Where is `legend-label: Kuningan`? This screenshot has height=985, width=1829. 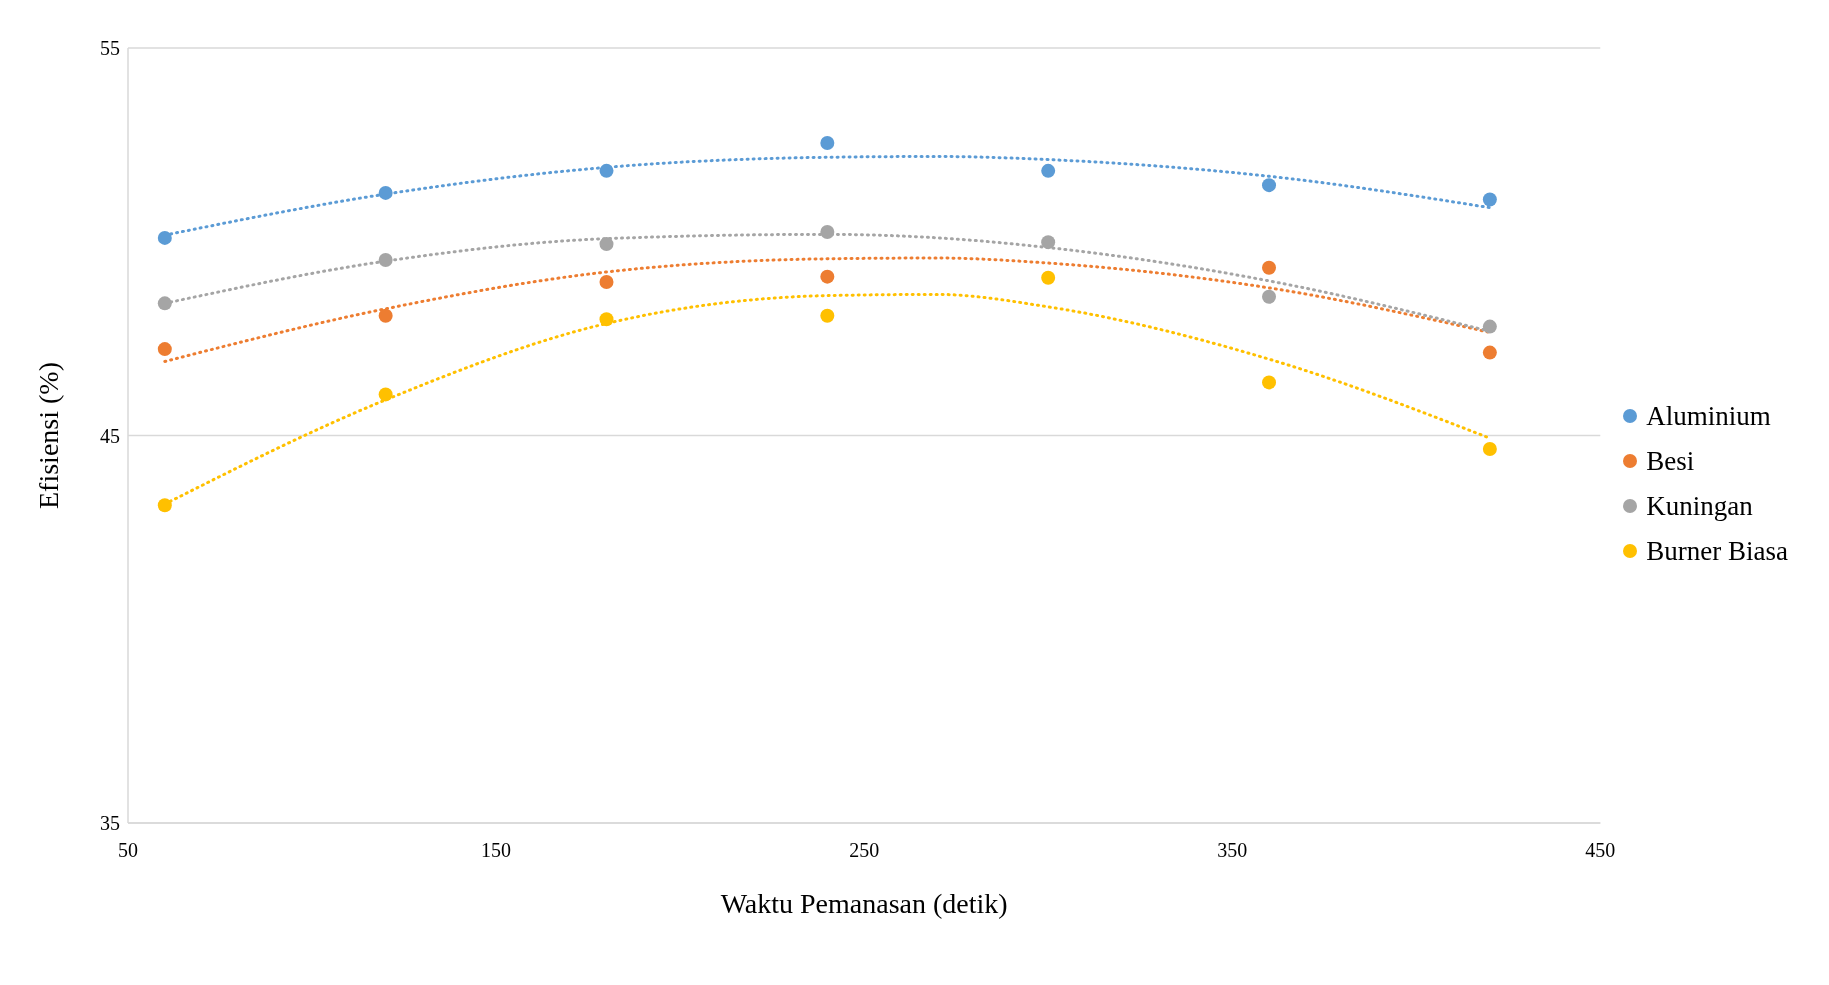
legend-label: Kuningan is located at coordinates (1699, 506).